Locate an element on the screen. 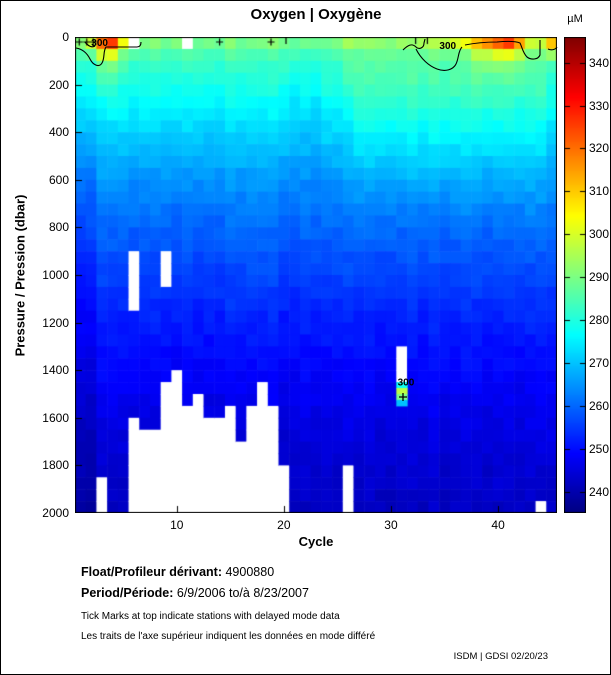 The width and height of the screenshot is (611, 675). chart-title: Oxygen | Oxygène is located at coordinates (316, 14).